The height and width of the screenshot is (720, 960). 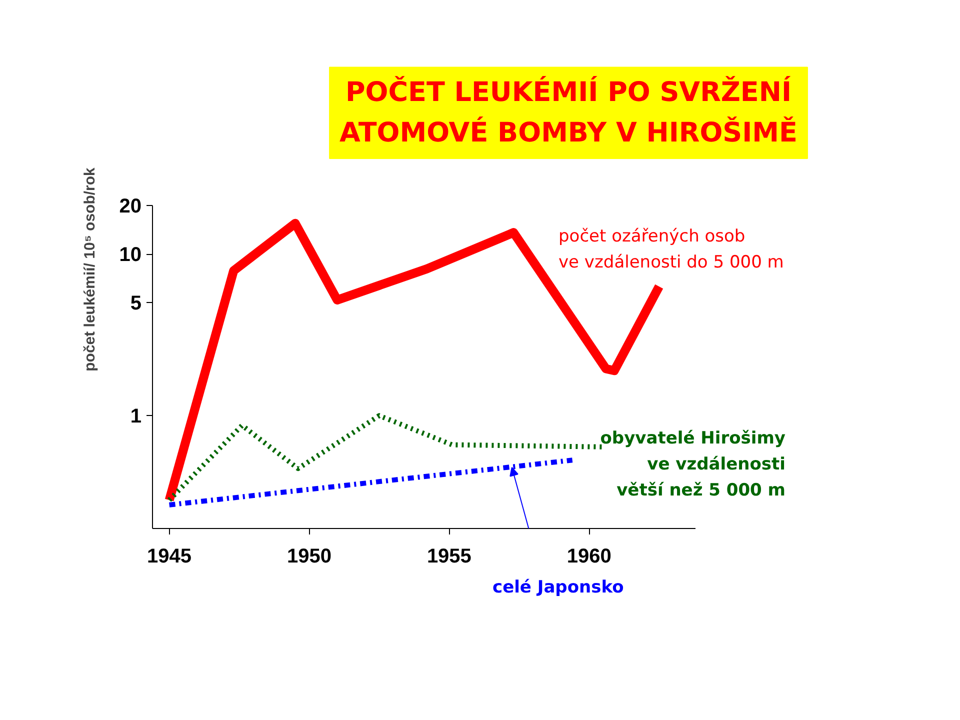 What do you see at coordinates (558, 588) in the screenshot?
I see `text: celé Japonsko` at bounding box center [558, 588].